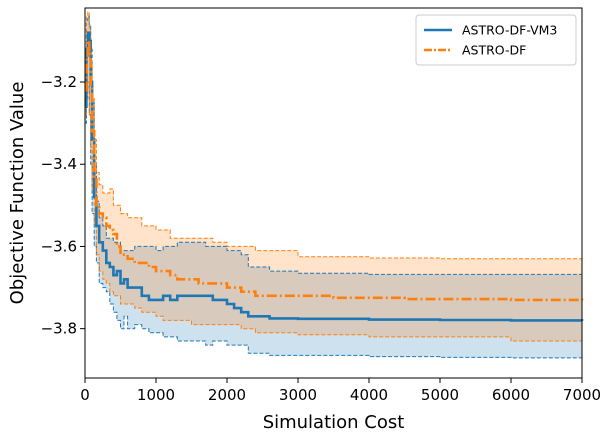 The height and width of the screenshot is (441, 611). Describe the element at coordinates (298, 395) in the screenshot. I see `x-tick-label: 3000` at that location.